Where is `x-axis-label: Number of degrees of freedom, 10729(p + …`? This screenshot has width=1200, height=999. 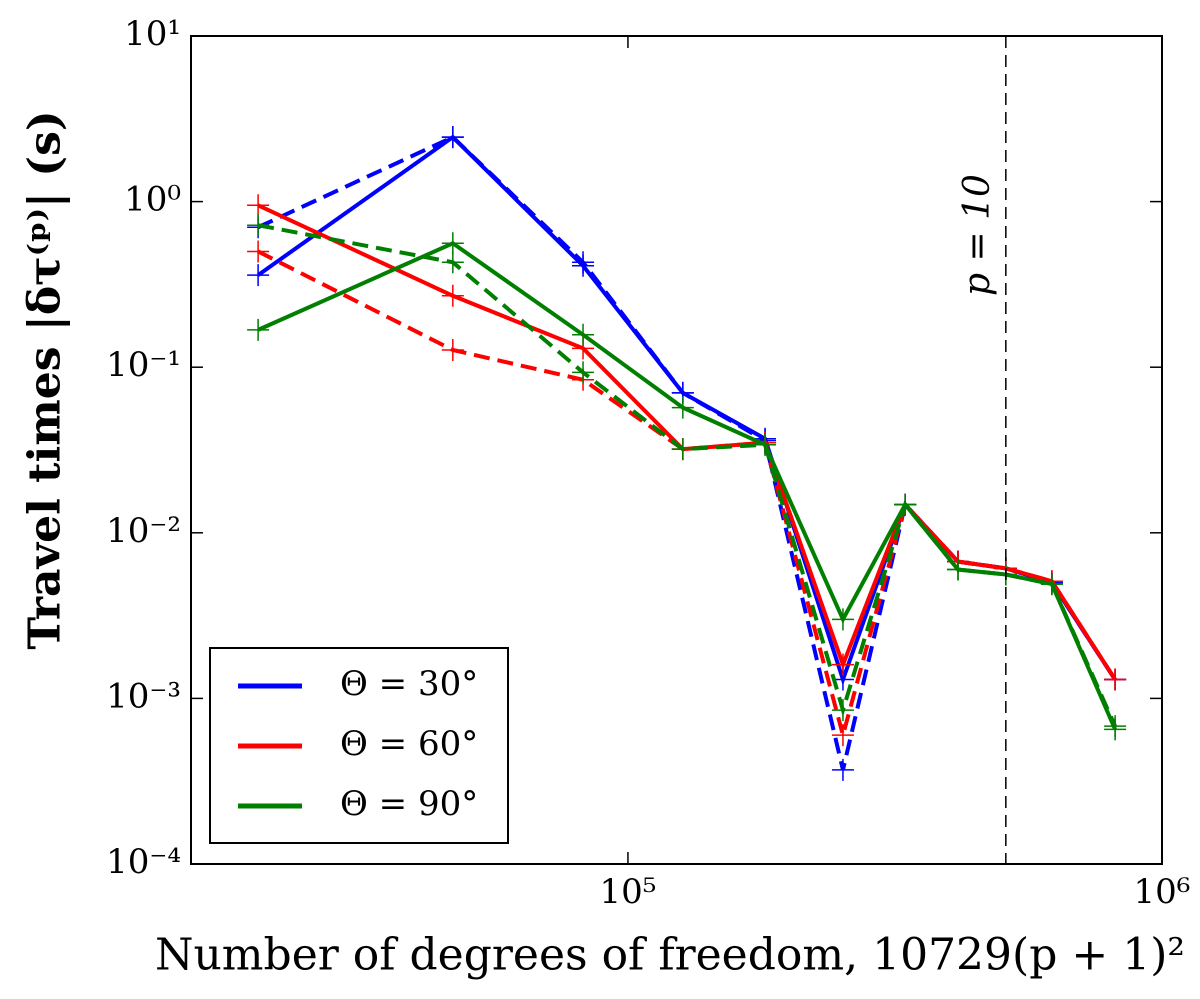 x-axis-label: Number of degrees of freedom, 10729(p + … is located at coordinates (670, 955).